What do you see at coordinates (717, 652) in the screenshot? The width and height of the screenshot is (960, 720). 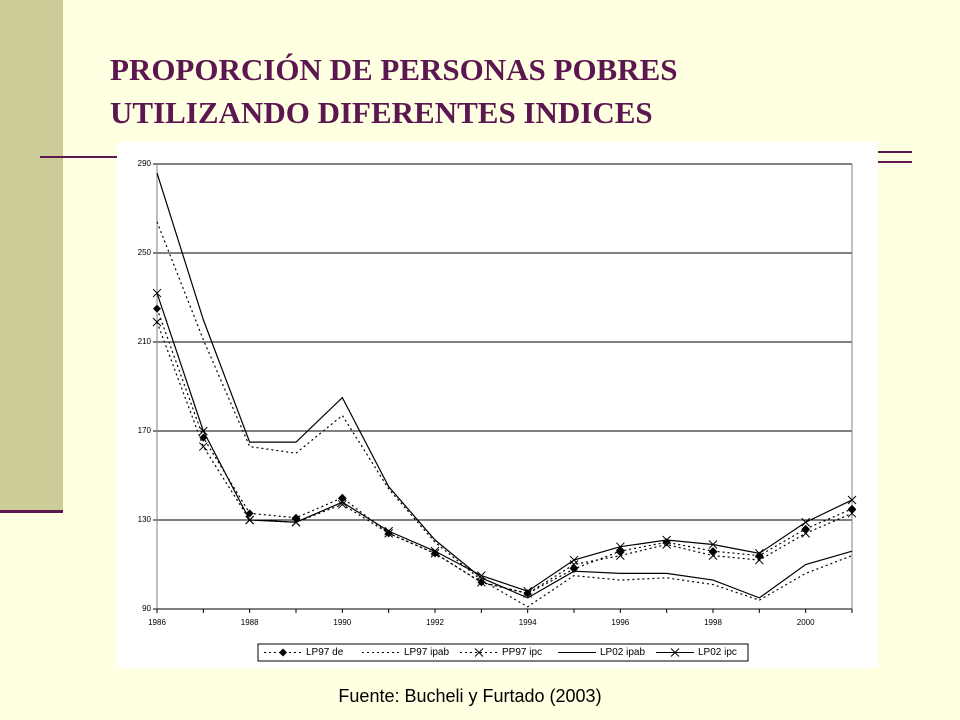 I see `legend-label: LP02 ipc` at bounding box center [717, 652].